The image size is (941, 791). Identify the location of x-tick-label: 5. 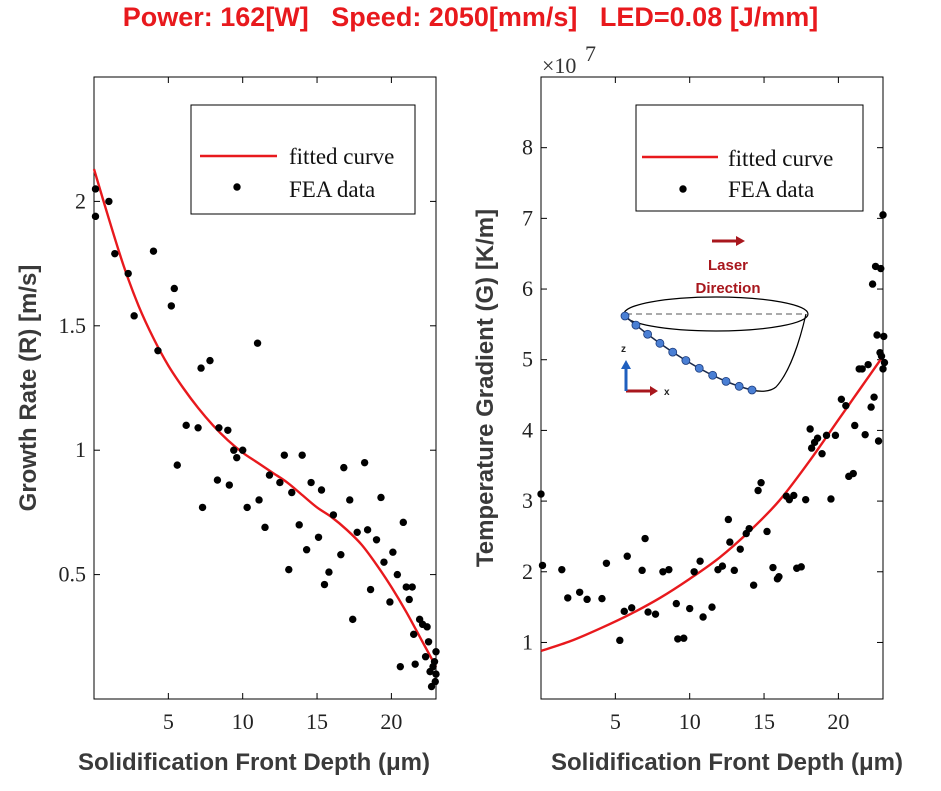
(615, 721).